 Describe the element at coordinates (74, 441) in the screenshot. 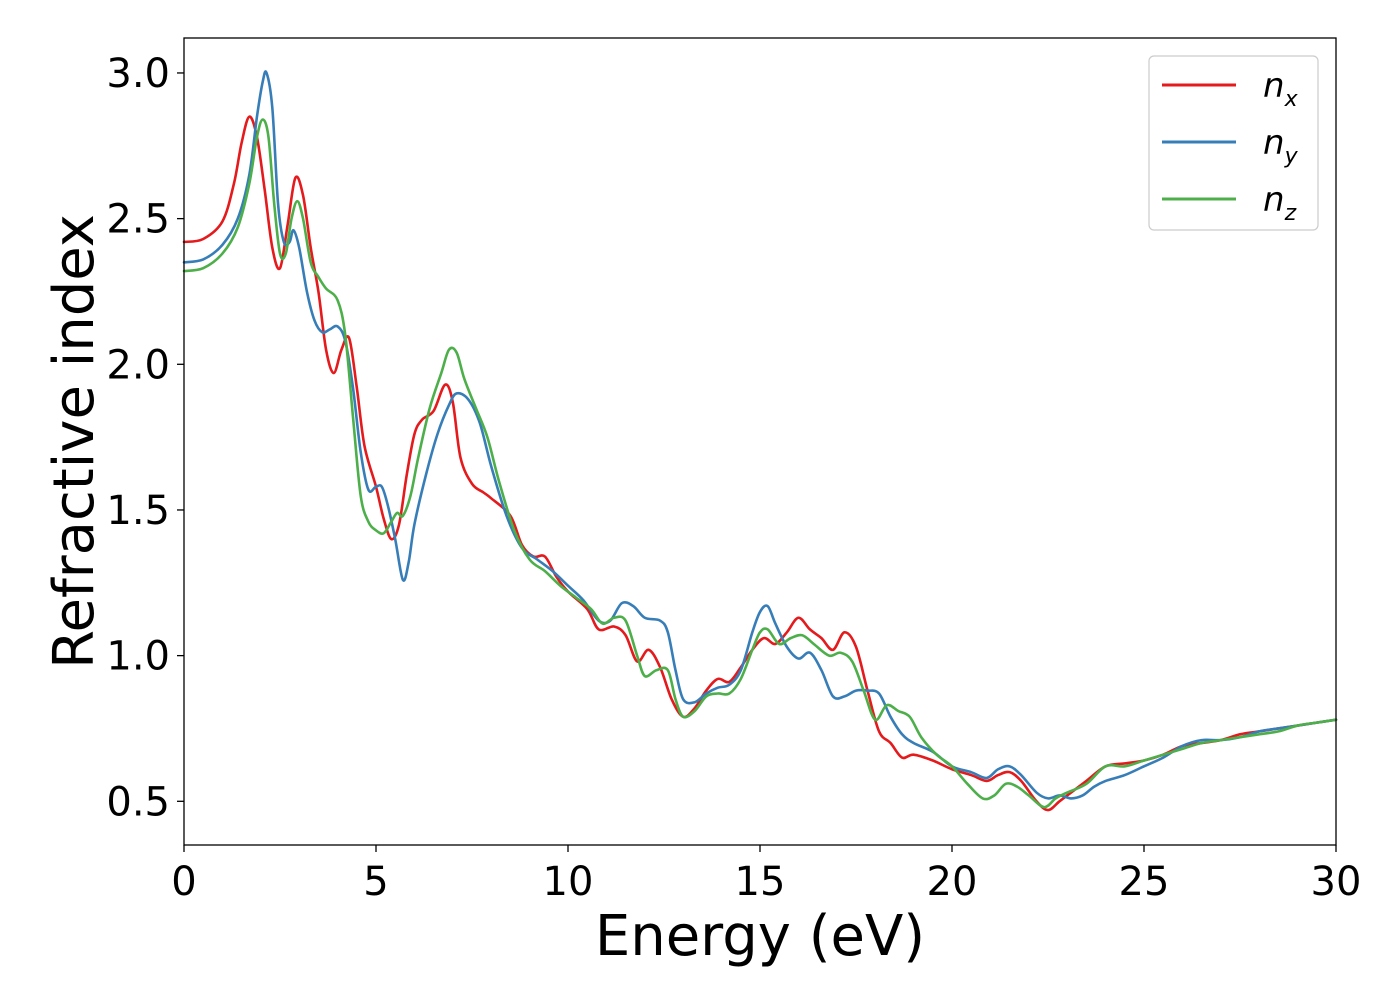

I see `y-axis-label: Refractive index` at that location.